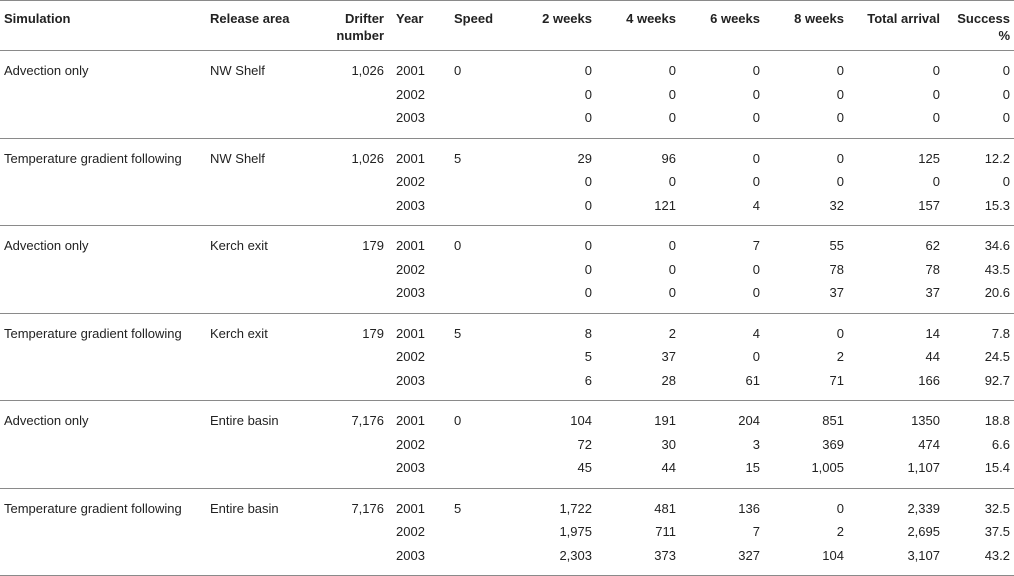 This screenshot has height=576, width=1014. What do you see at coordinates (806, 297) in the screenshot?
I see `weeks-8-cell: 37` at bounding box center [806, 297].